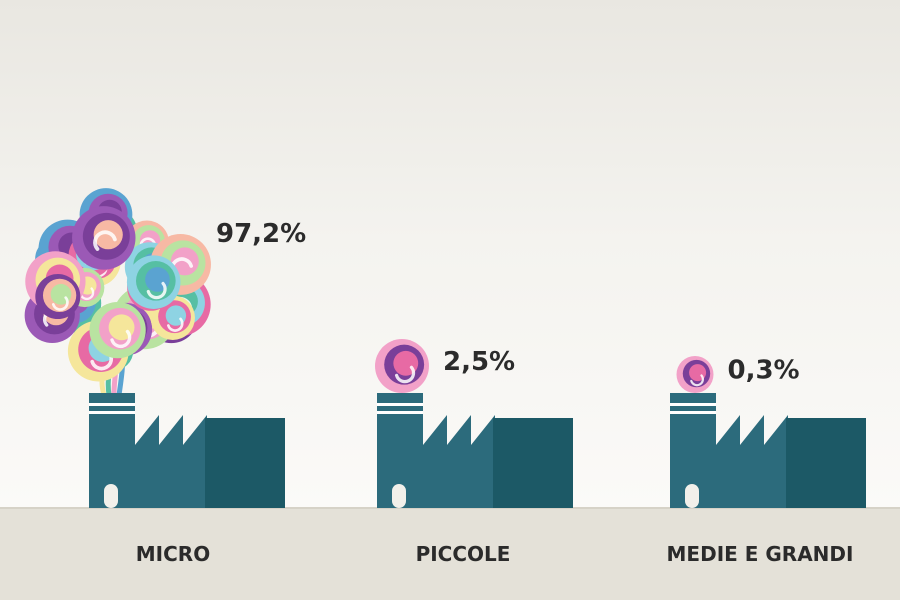 The width and height of the screenshot is (900, 600). I want to click on factory-group-2: 2,5% PICCOLE, so click(474, 452).